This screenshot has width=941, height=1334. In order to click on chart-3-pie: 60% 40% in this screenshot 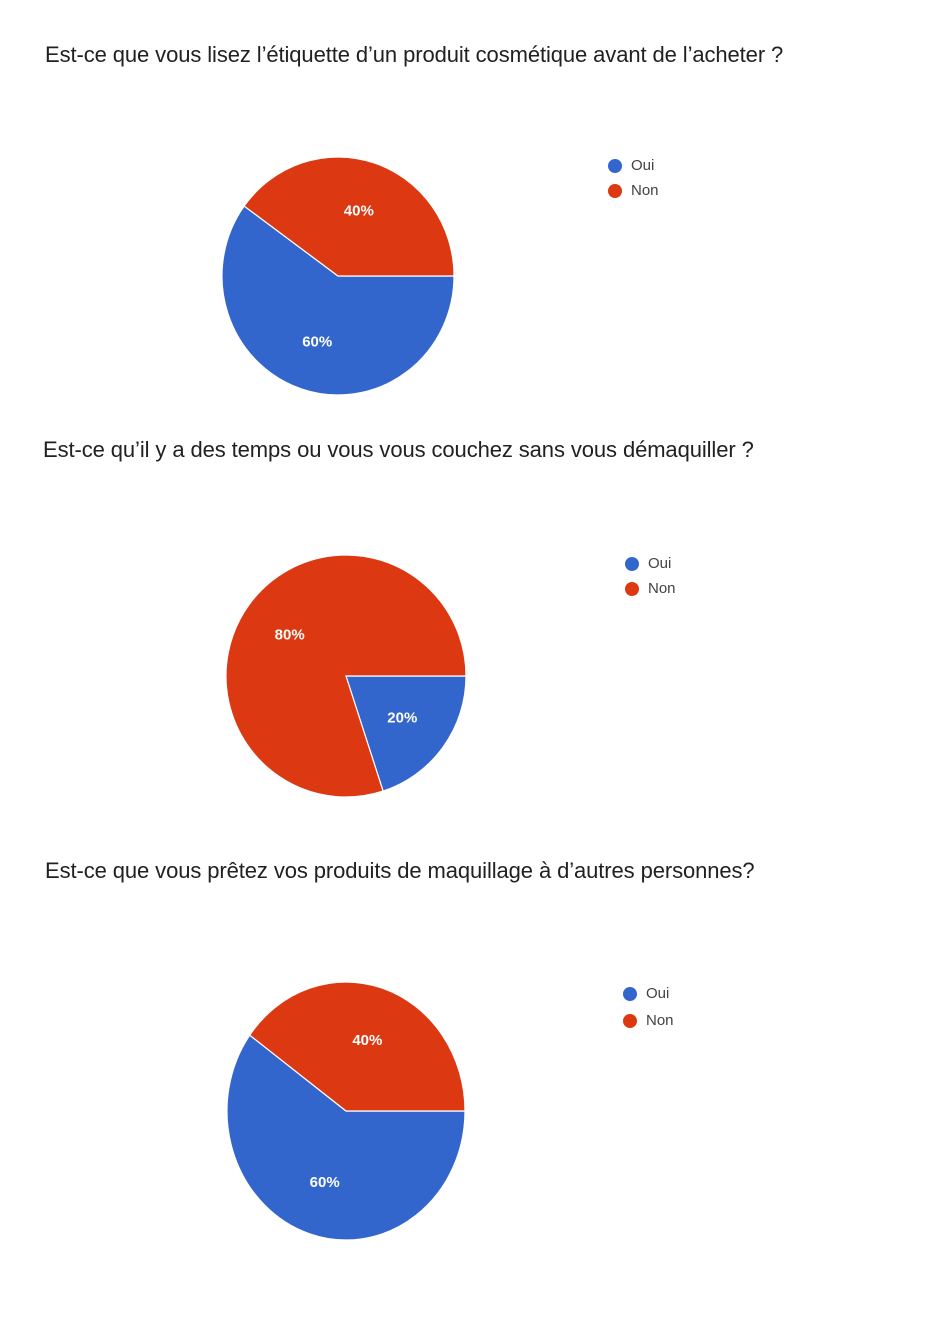, I will do `click(346, 1111)`.